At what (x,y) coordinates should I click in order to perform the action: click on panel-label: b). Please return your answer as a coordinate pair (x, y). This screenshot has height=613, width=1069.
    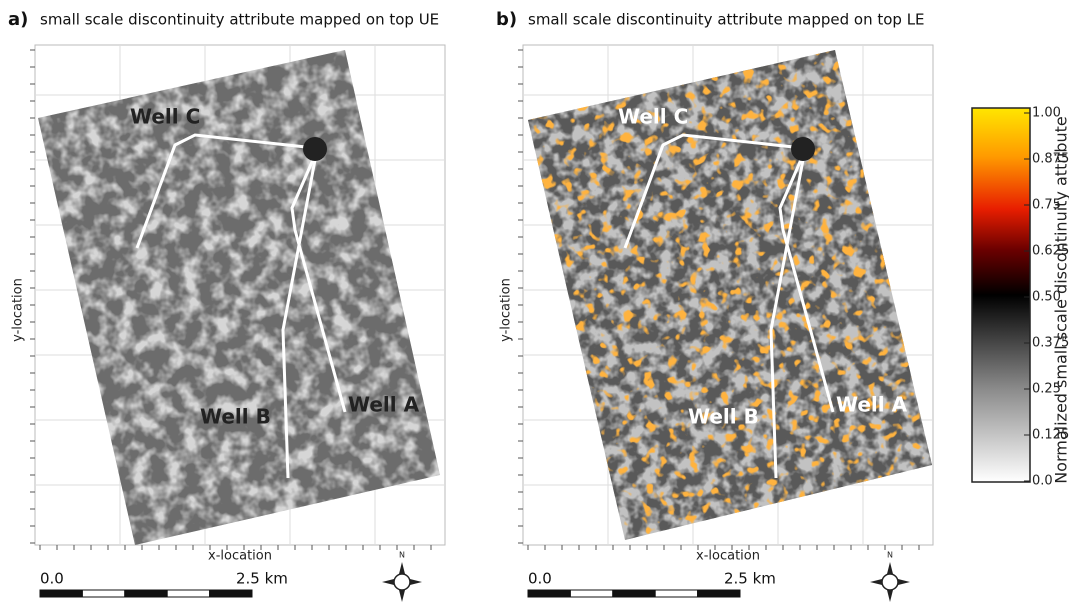
    Looking at the image, I should click on (506, 19).